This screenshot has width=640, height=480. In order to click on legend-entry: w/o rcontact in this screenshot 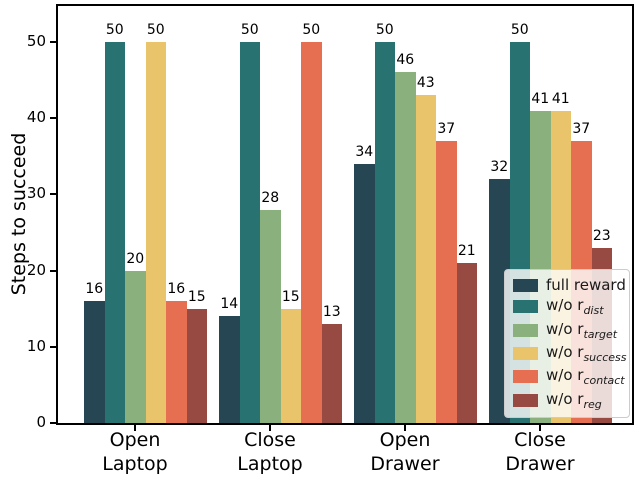, I will do `click(569, 376)`.